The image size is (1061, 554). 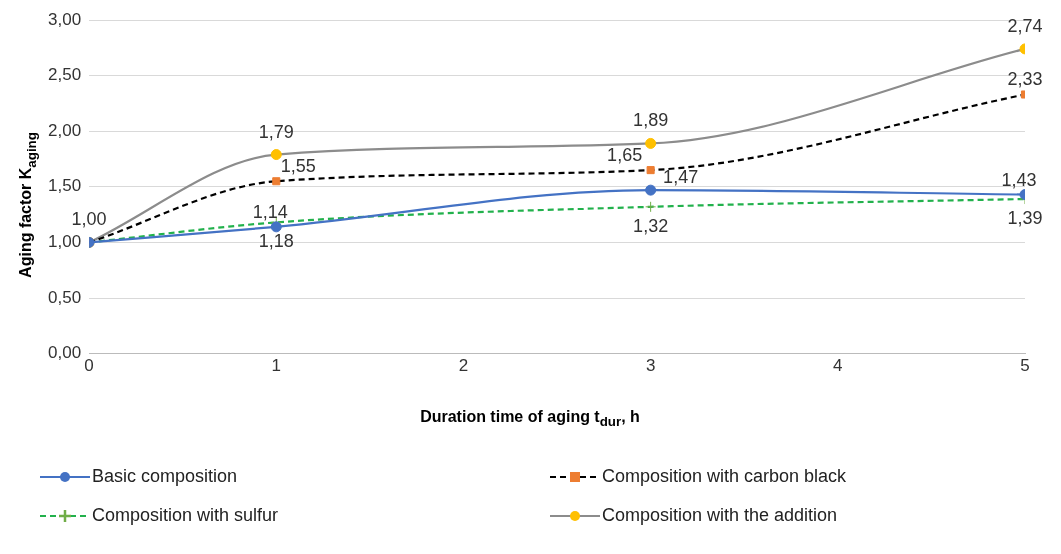 I want to click on x-tick-label: 5, so click(x=1025, y=366).